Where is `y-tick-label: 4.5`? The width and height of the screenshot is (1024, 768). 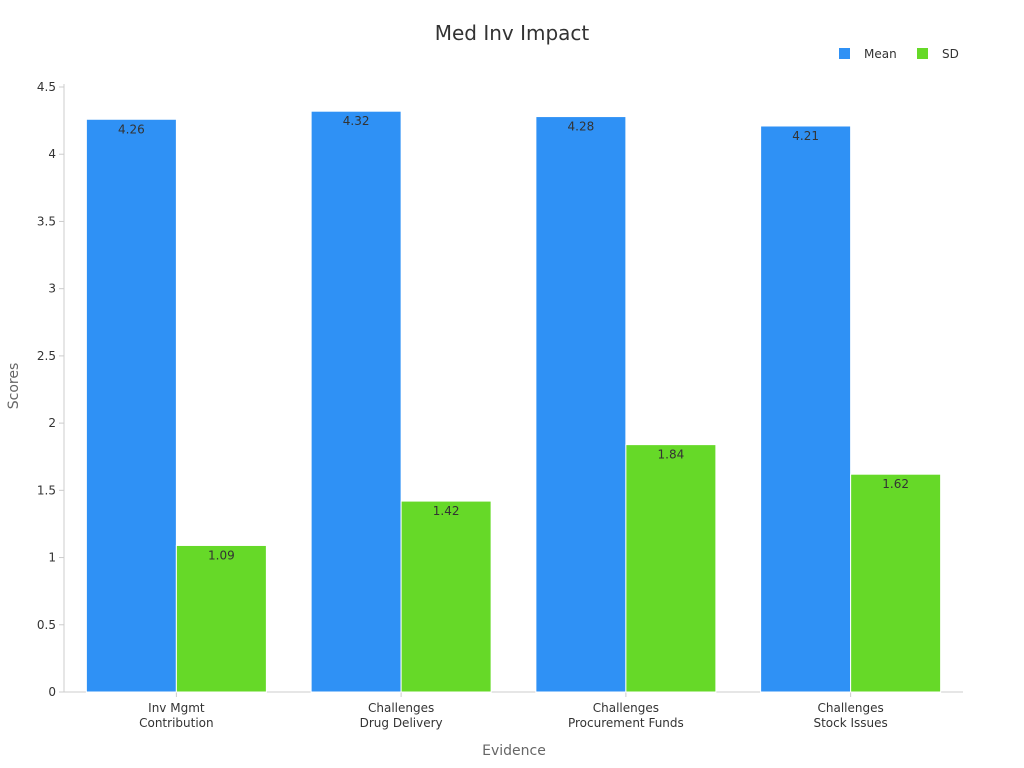 y-tick-label: 4.5 is located at coordinates (46, 87).